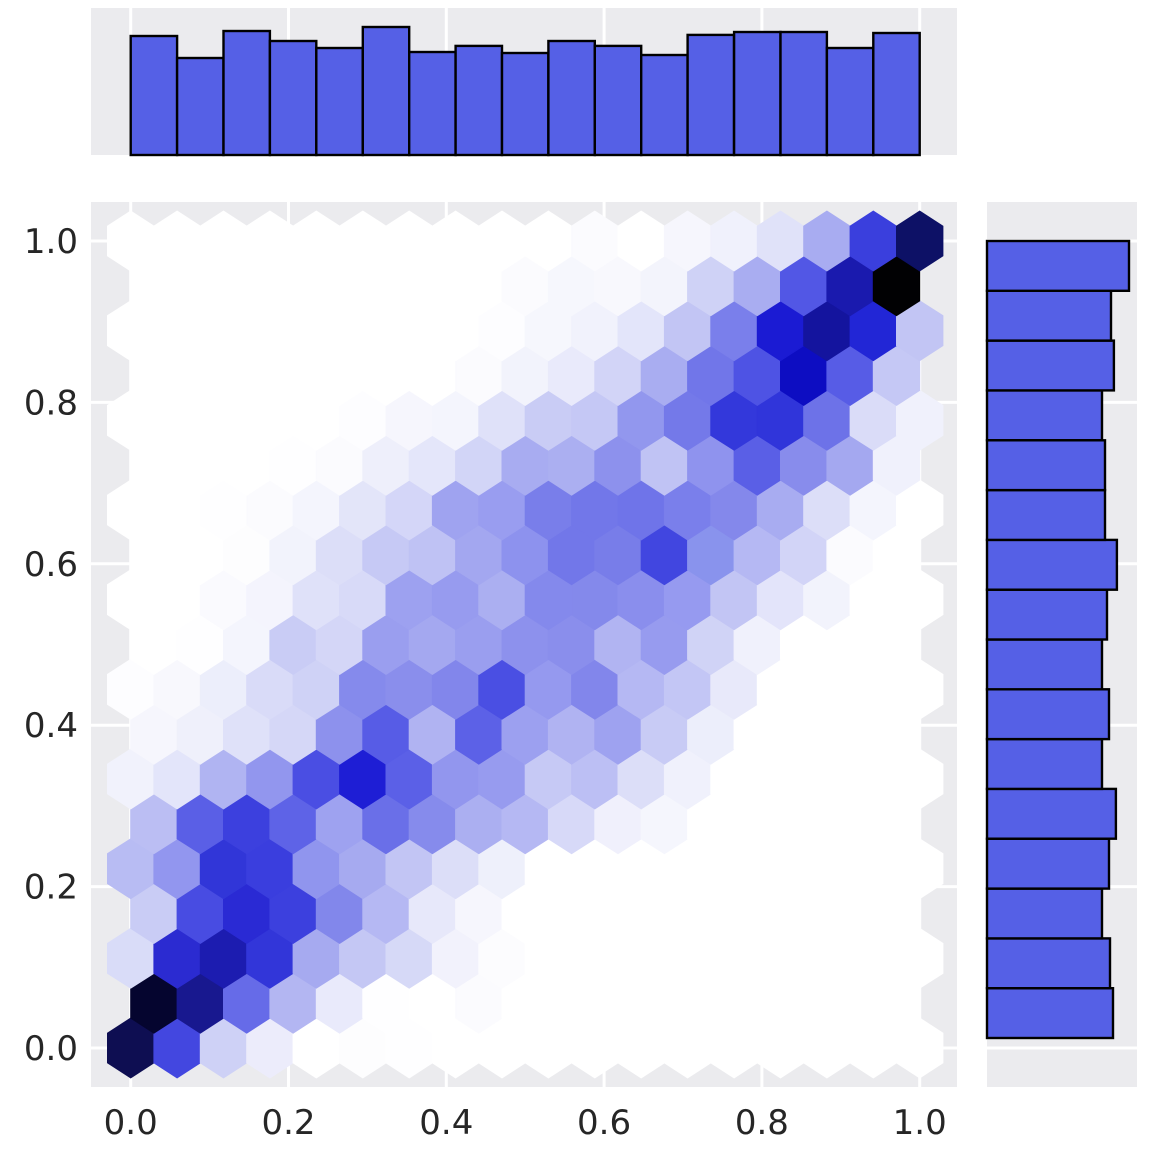 The width and height of the screenshot is (1155, 1155). I want to click on y-tick-label: 0.6, so click(51, 565).